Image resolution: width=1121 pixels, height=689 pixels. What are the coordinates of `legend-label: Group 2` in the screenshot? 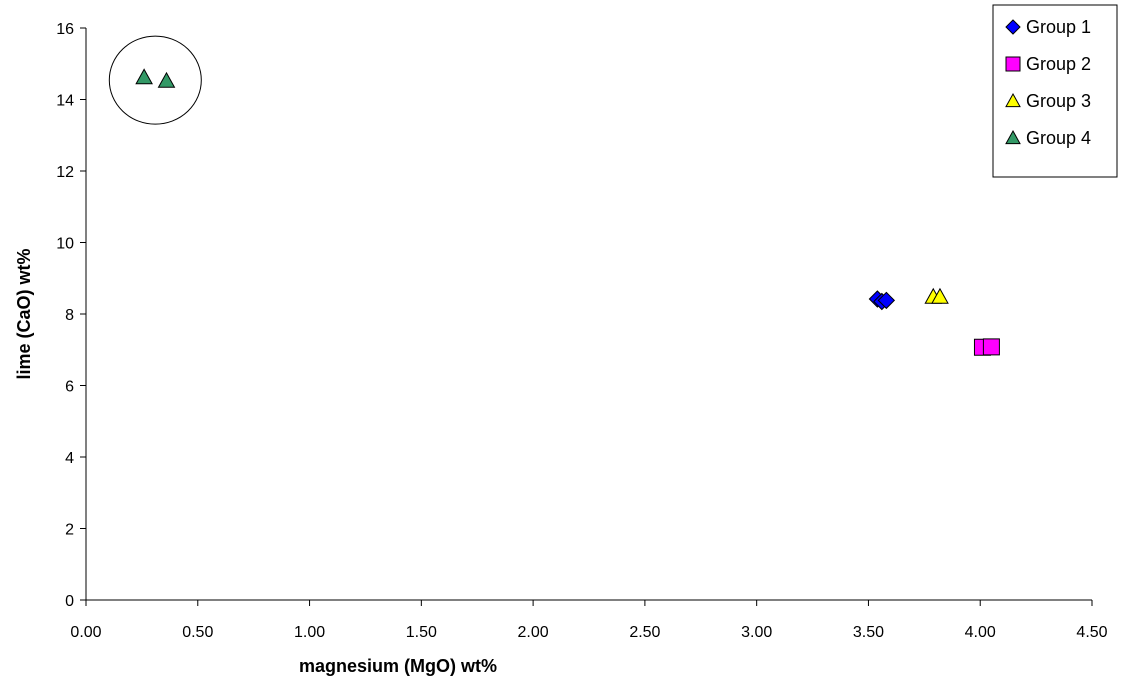 It's located at (1058, 64).